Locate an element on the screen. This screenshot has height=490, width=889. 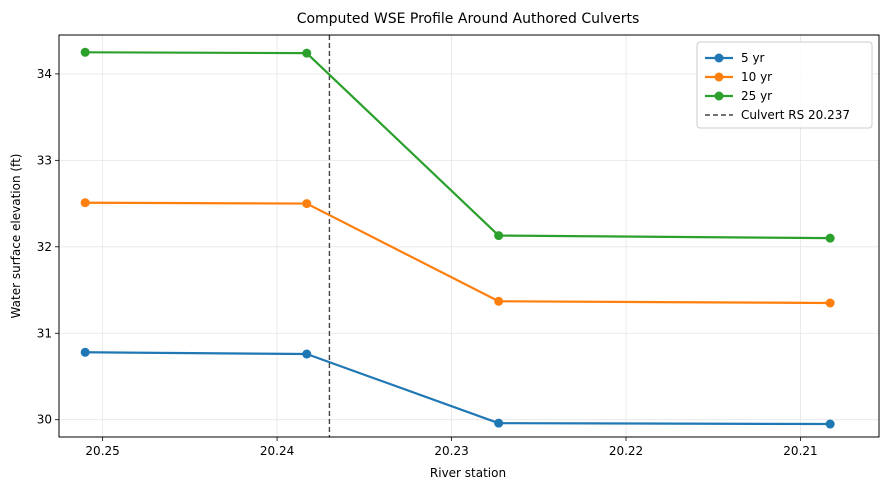
legend-label: 10 yr is located at coordinates (756, 77).